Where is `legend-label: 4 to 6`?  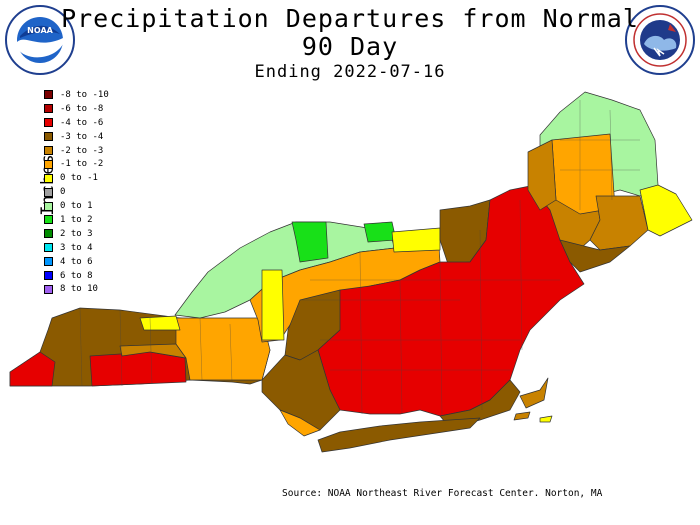
legend-label: 4 to 6 is located at coordinates (76, 261).